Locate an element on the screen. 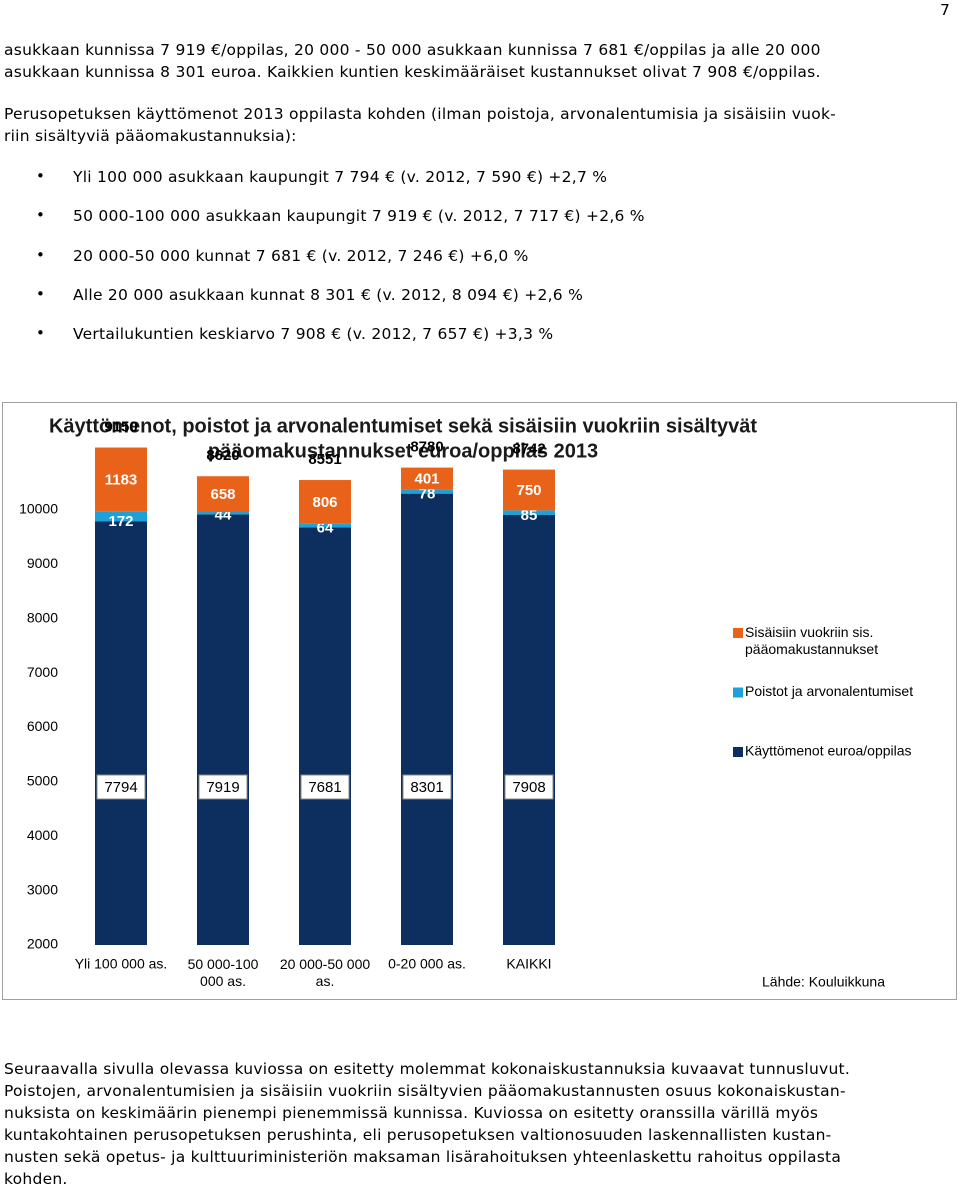  legend-label: Poistot ja arvonalentumiset is located at coordinates (829, 691).